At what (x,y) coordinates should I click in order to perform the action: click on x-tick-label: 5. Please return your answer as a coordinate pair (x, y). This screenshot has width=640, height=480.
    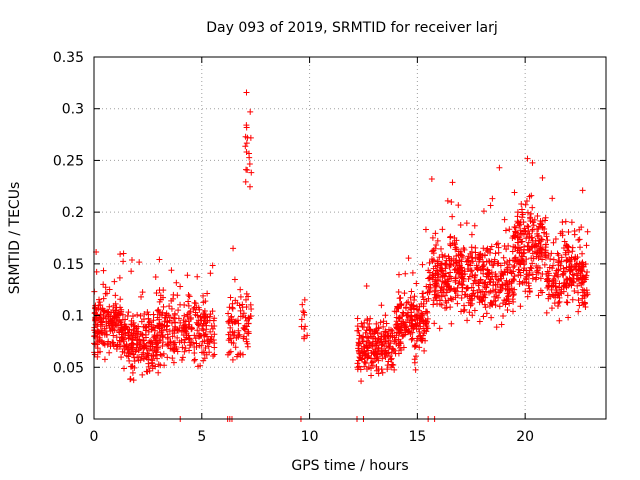
    Looking at the image, I should click on (201, 437).